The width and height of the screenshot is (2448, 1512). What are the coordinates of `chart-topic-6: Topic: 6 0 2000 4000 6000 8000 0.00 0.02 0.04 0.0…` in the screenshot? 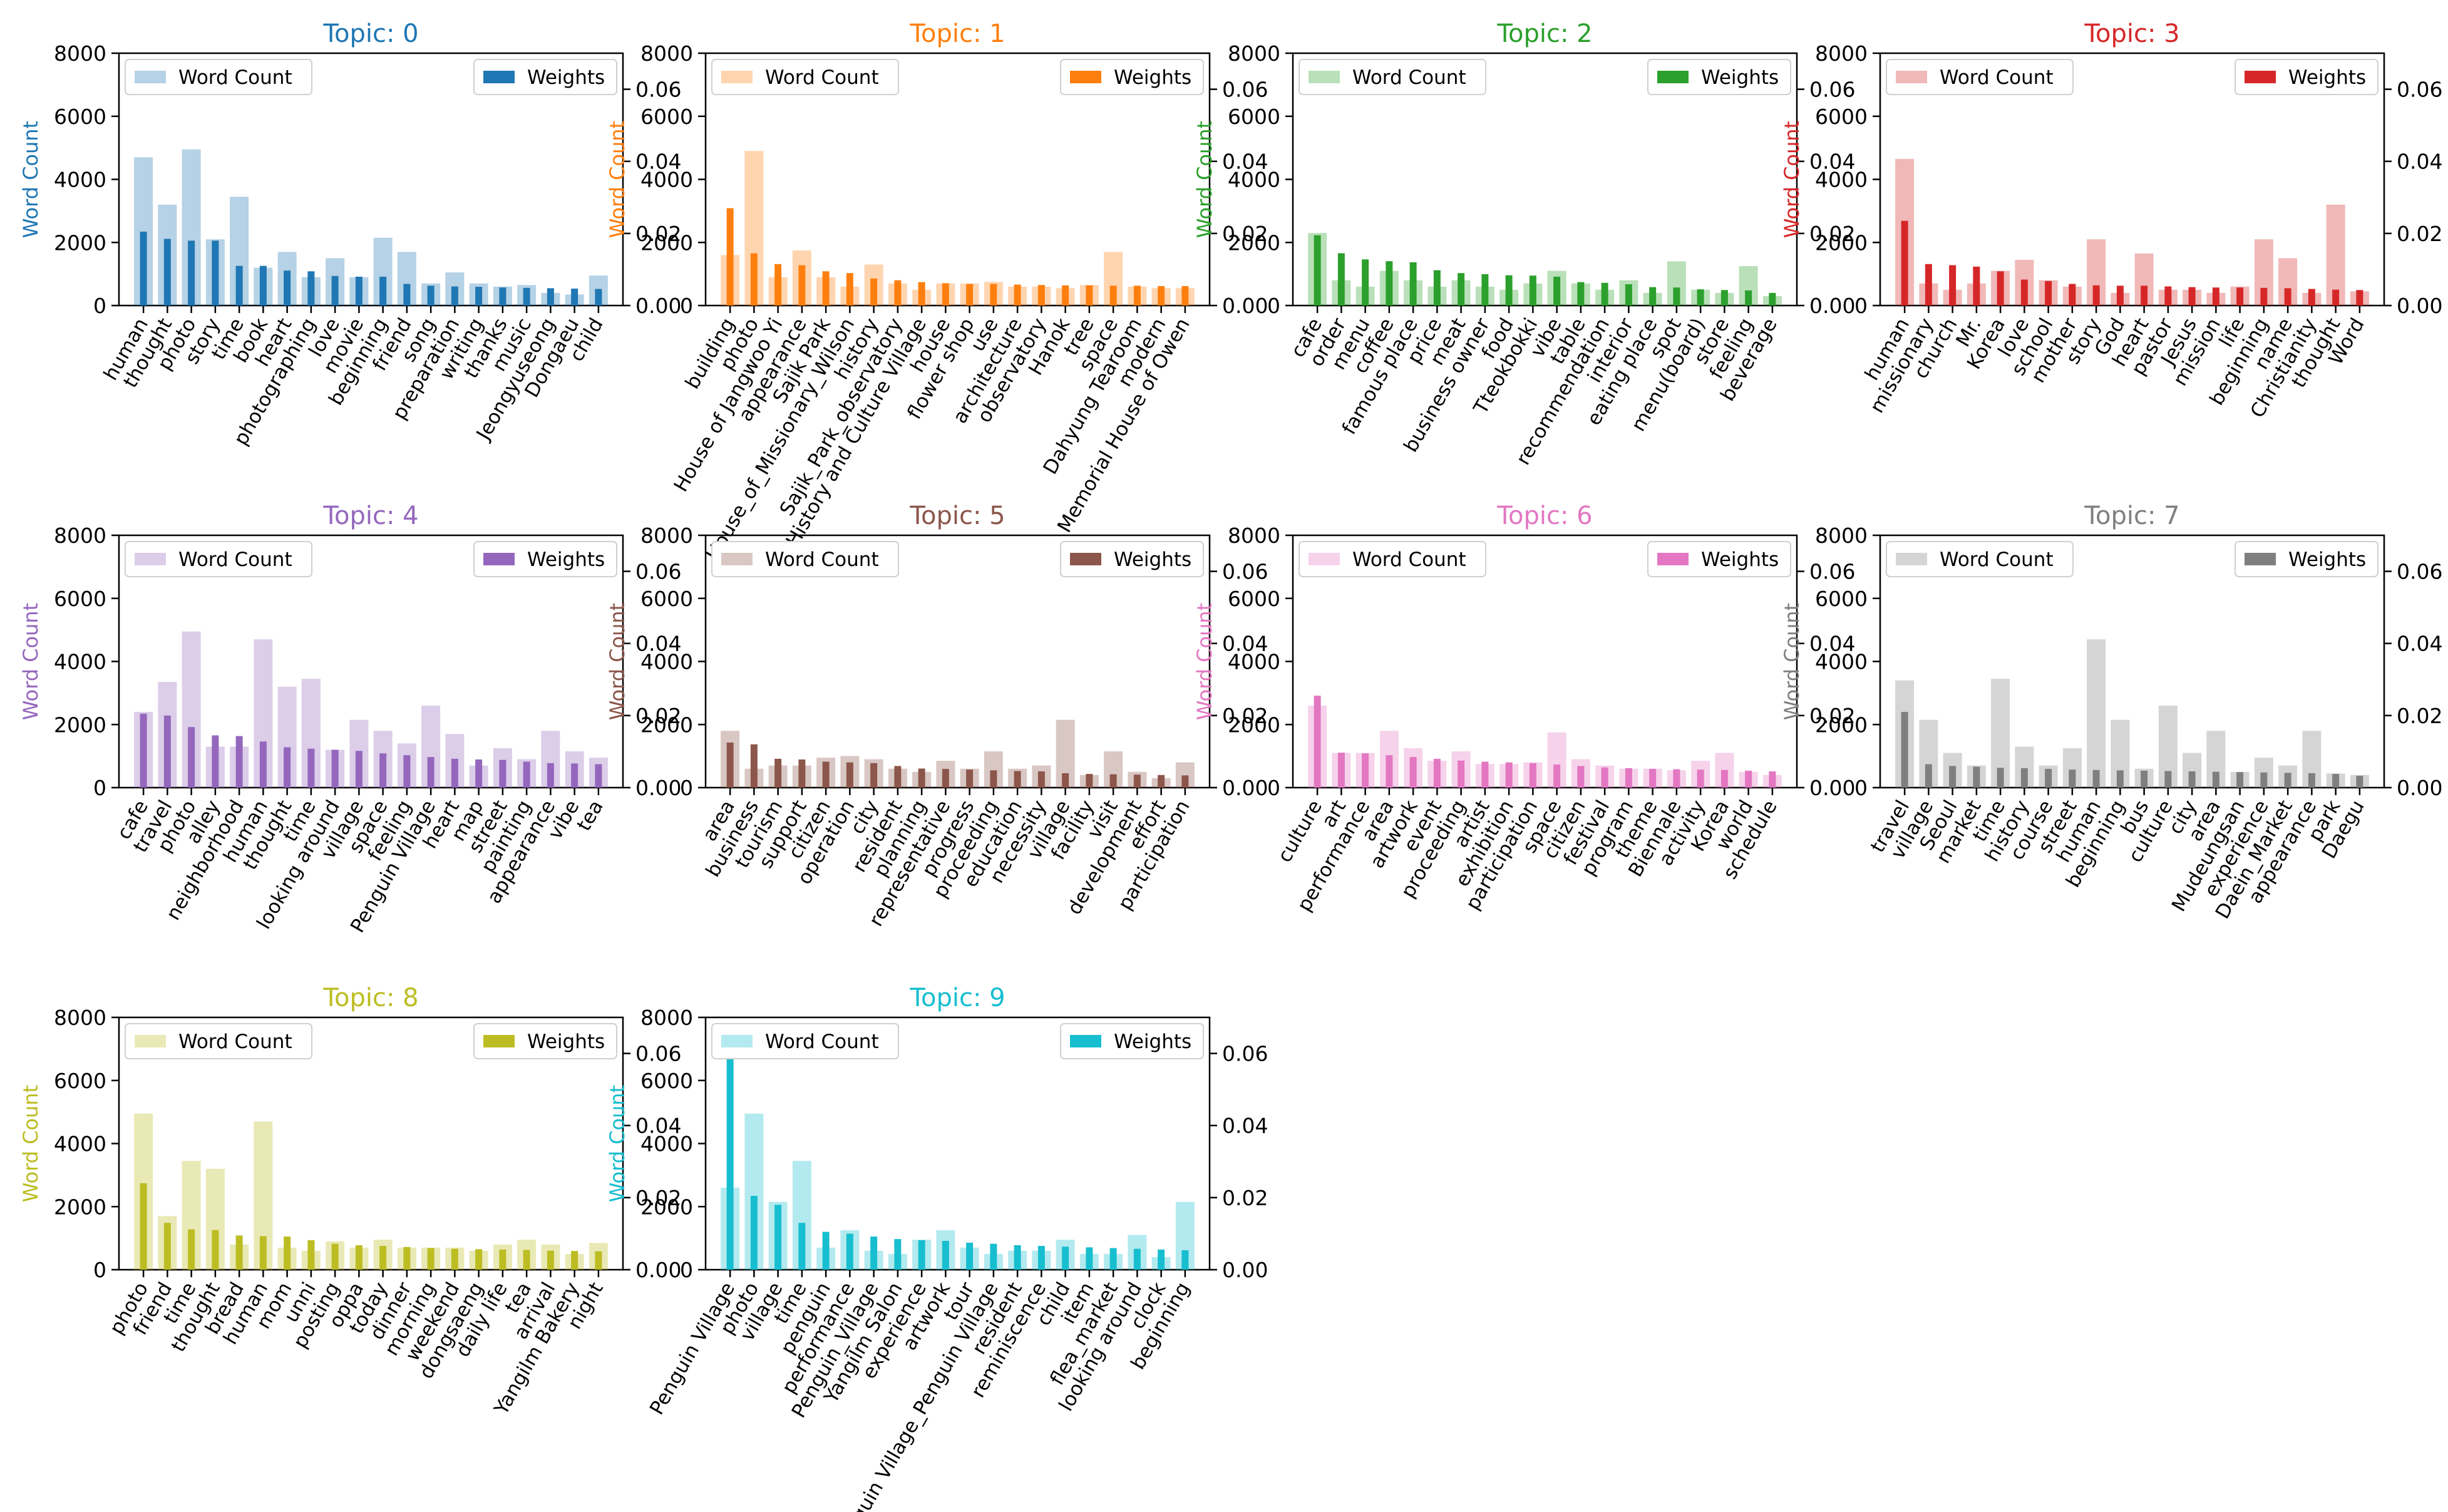 It's located at (1524, 708).